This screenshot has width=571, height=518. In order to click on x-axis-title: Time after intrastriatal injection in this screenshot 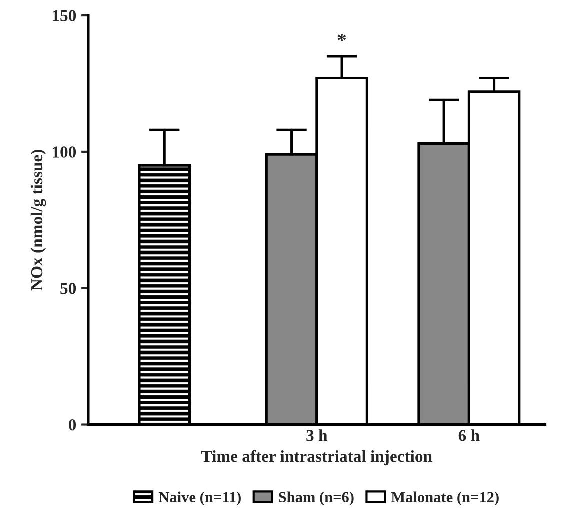, I will do `click(317, 458)`.